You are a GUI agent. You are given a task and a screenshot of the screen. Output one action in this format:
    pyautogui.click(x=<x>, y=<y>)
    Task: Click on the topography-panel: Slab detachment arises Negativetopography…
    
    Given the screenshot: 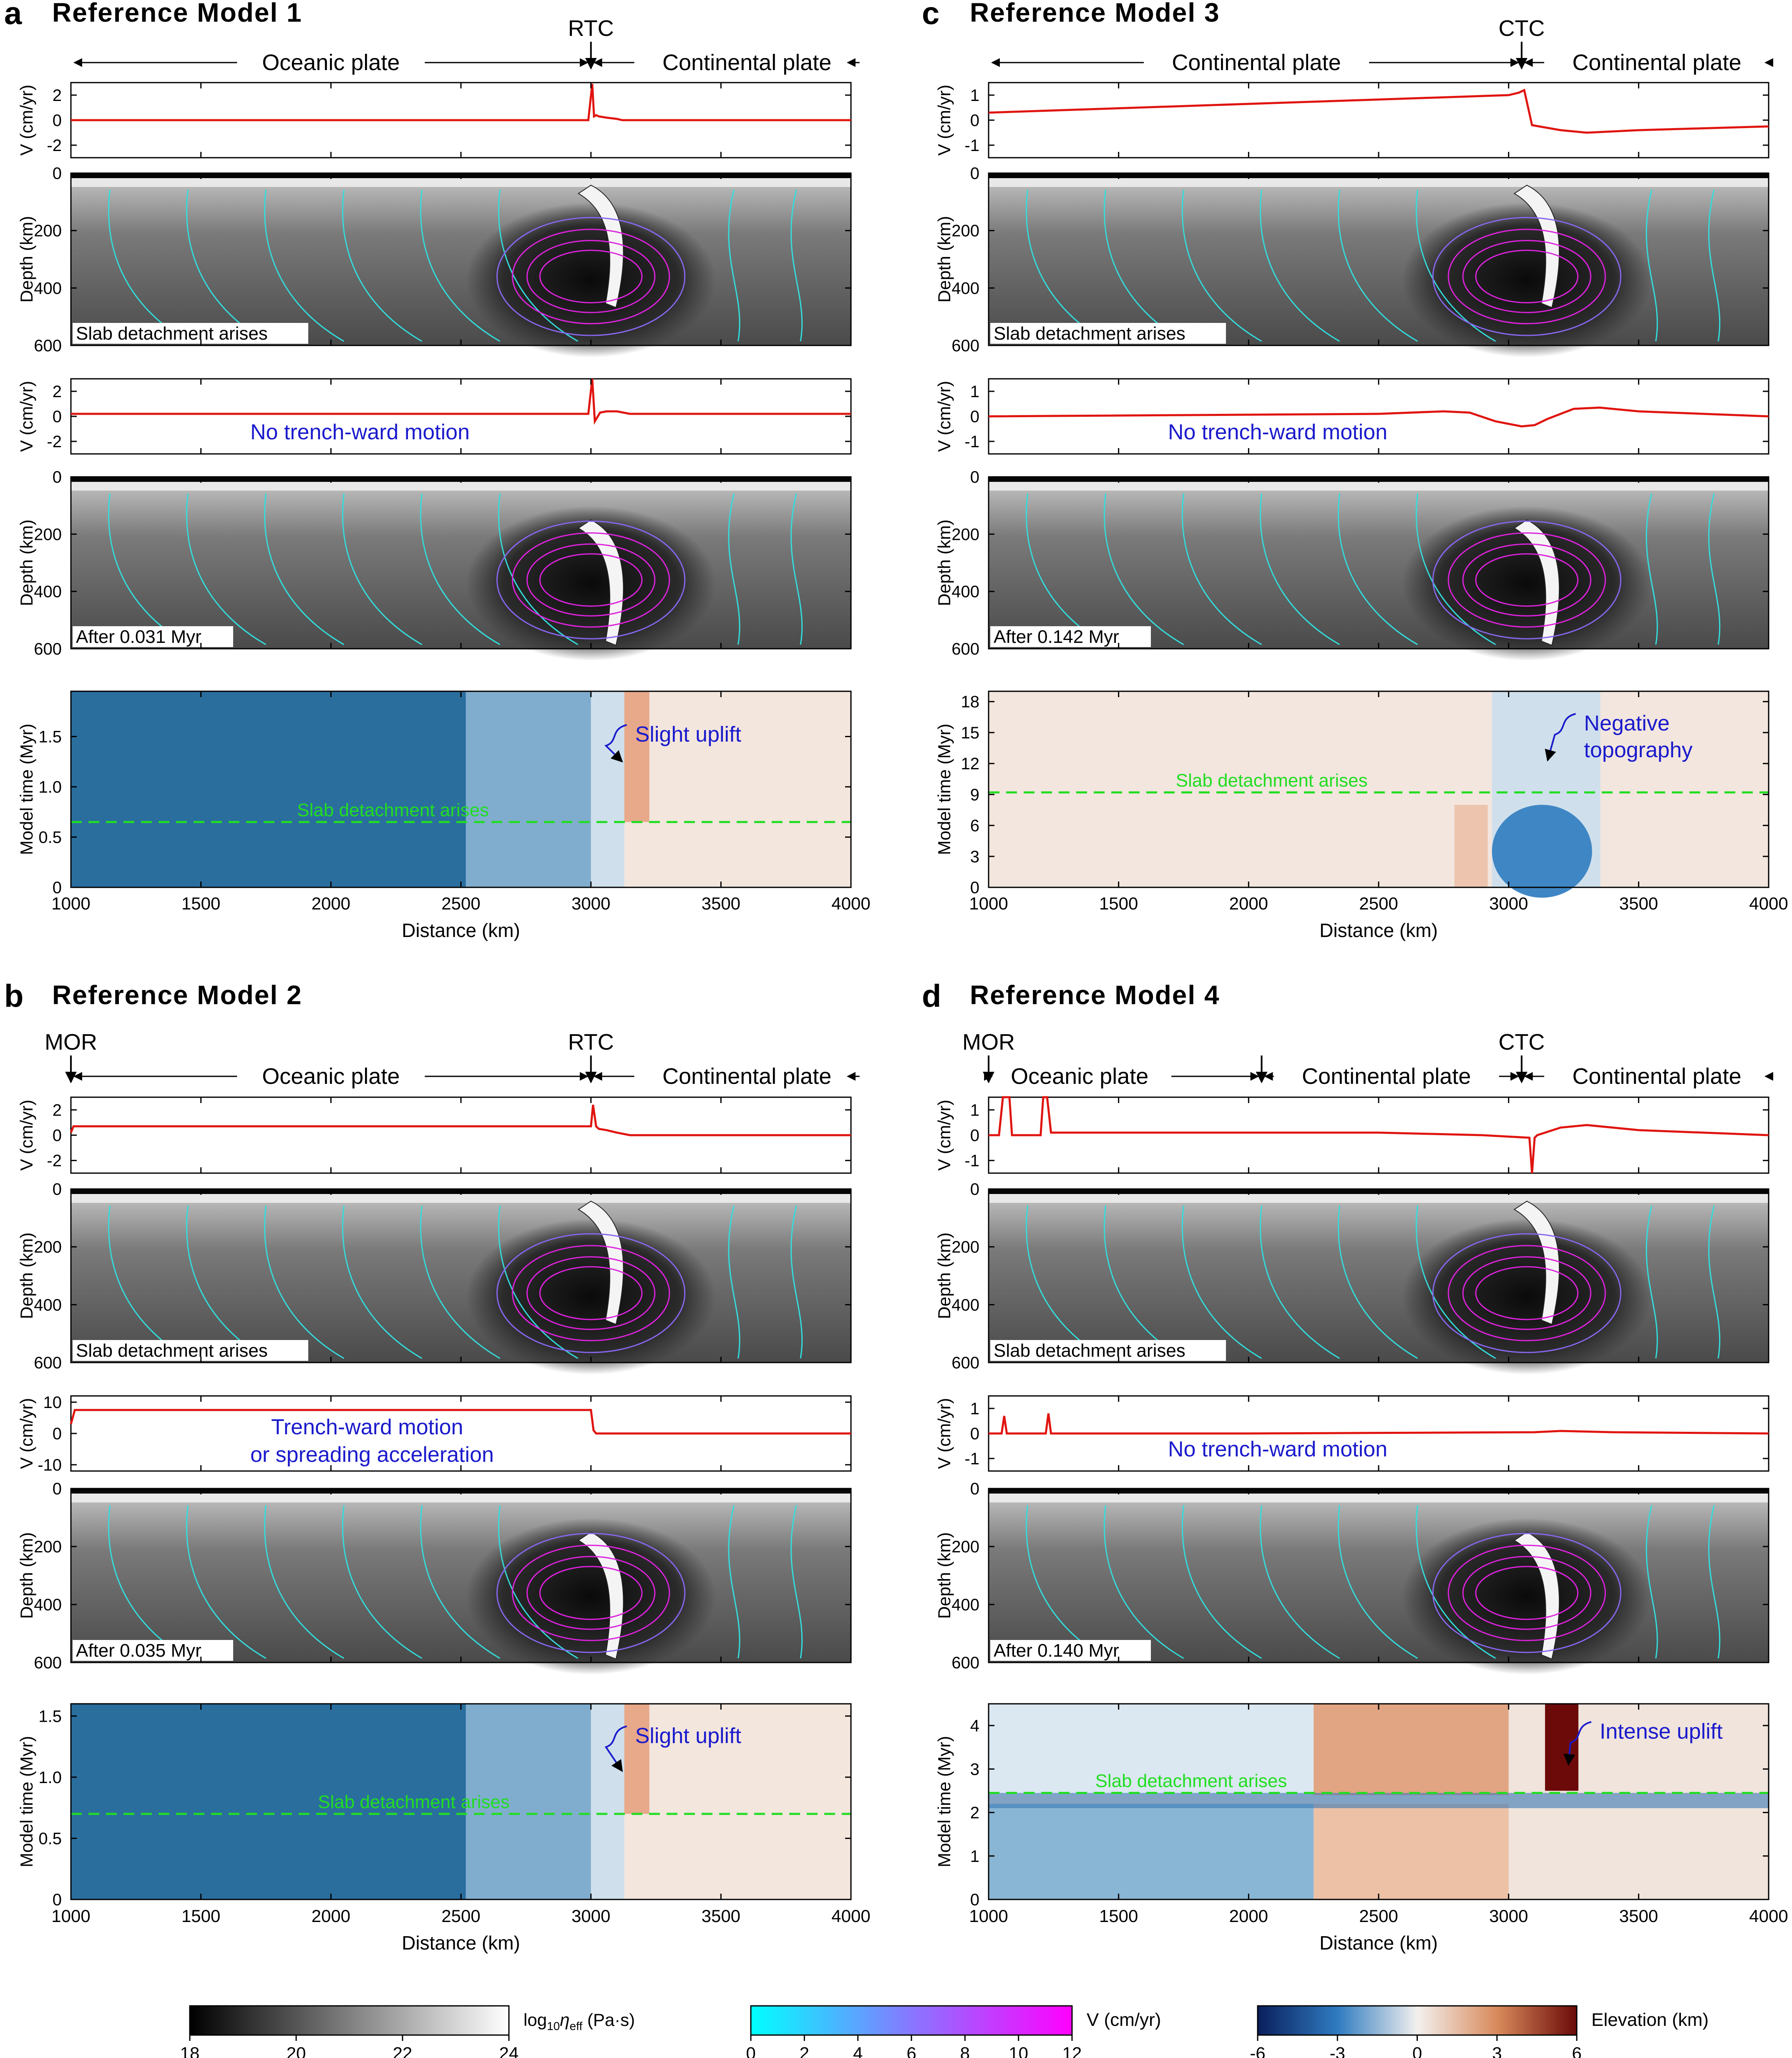 What is the action you would take?
    pyautogui.click(x=1361, y=815)
    